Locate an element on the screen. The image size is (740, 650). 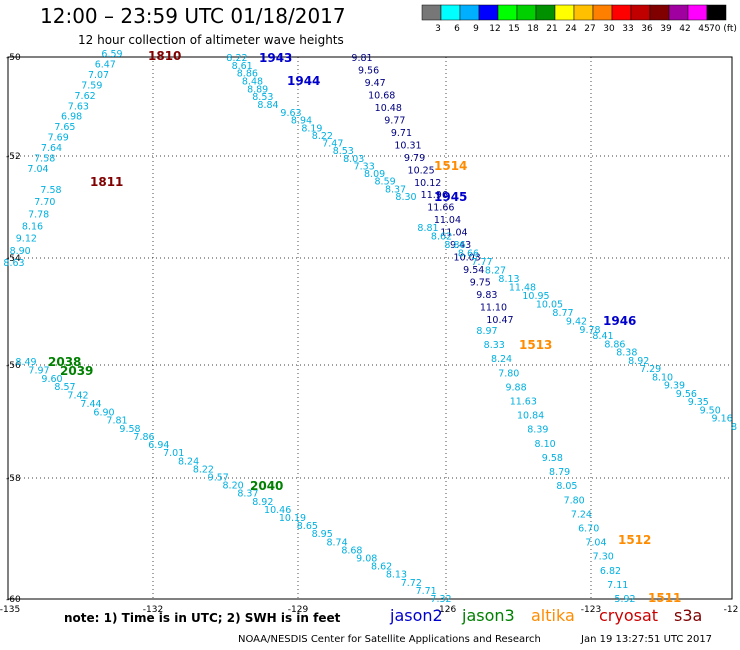
legend-jason2: jason2 is located at coordinates (416, 615).